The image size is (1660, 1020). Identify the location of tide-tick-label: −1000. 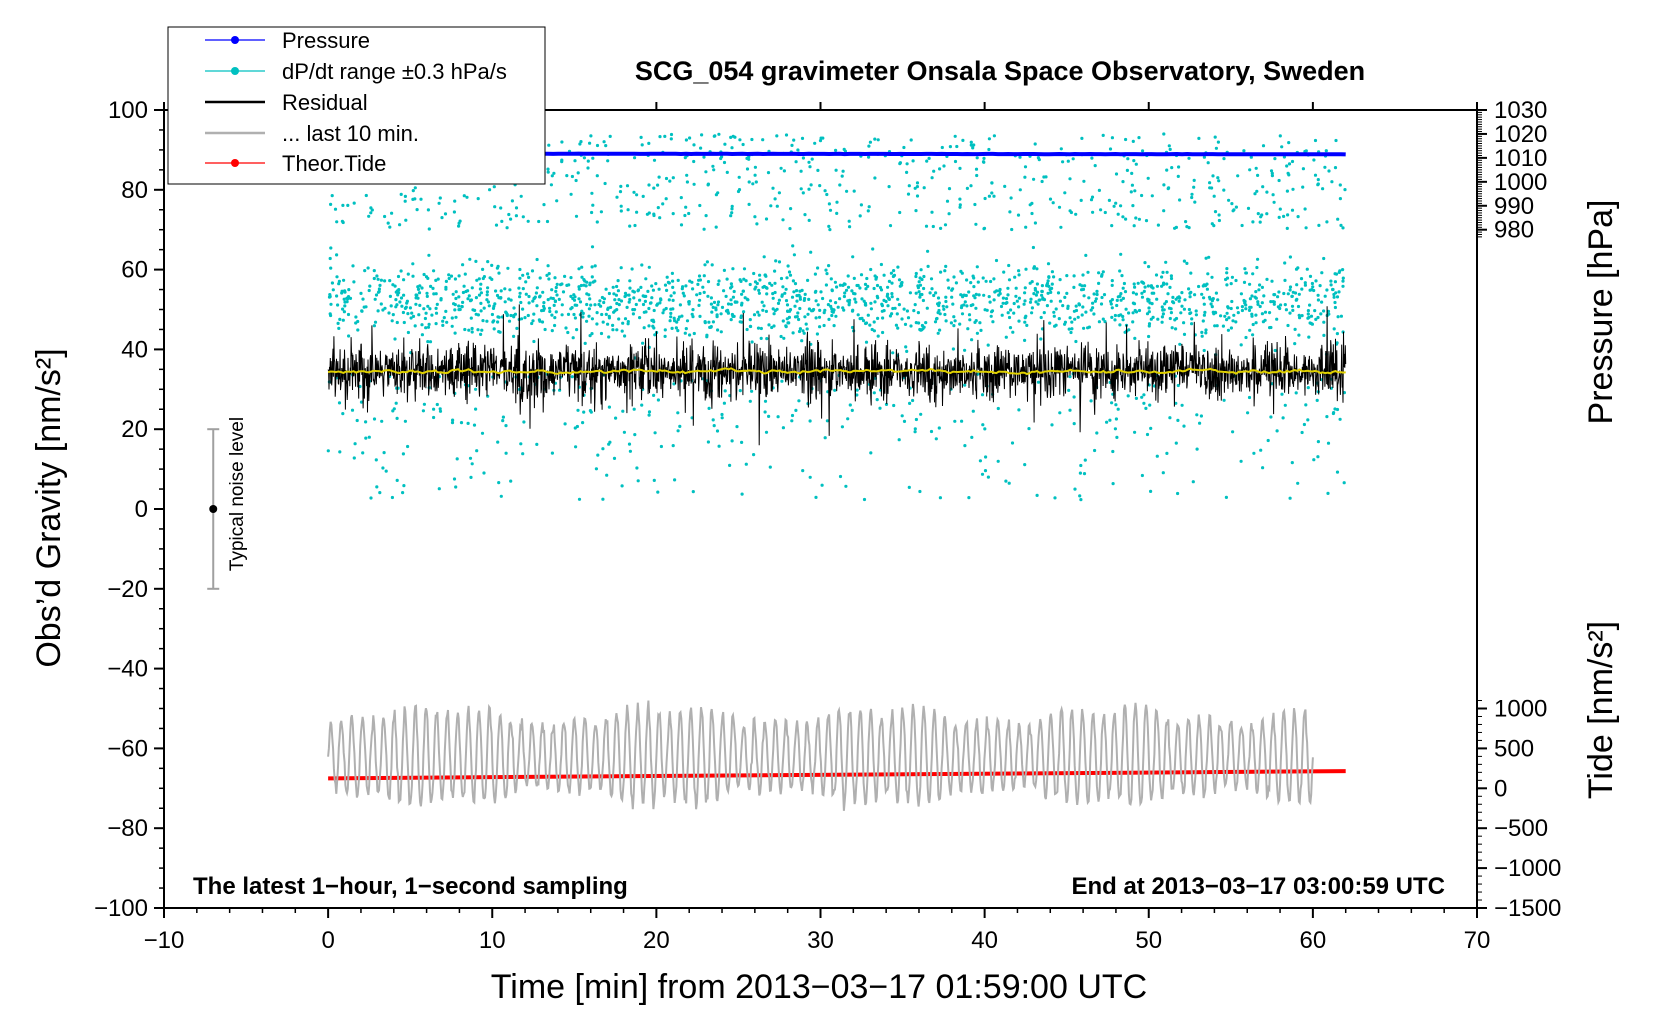
(1527, 868).